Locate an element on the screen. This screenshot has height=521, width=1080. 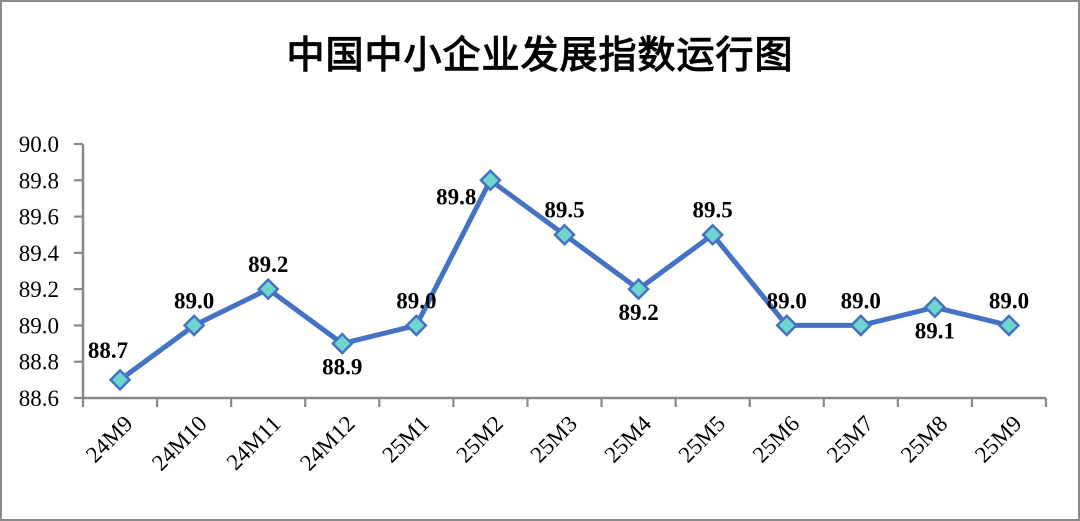
data-point-label: 88.9 is located at coordinates (342, 367).